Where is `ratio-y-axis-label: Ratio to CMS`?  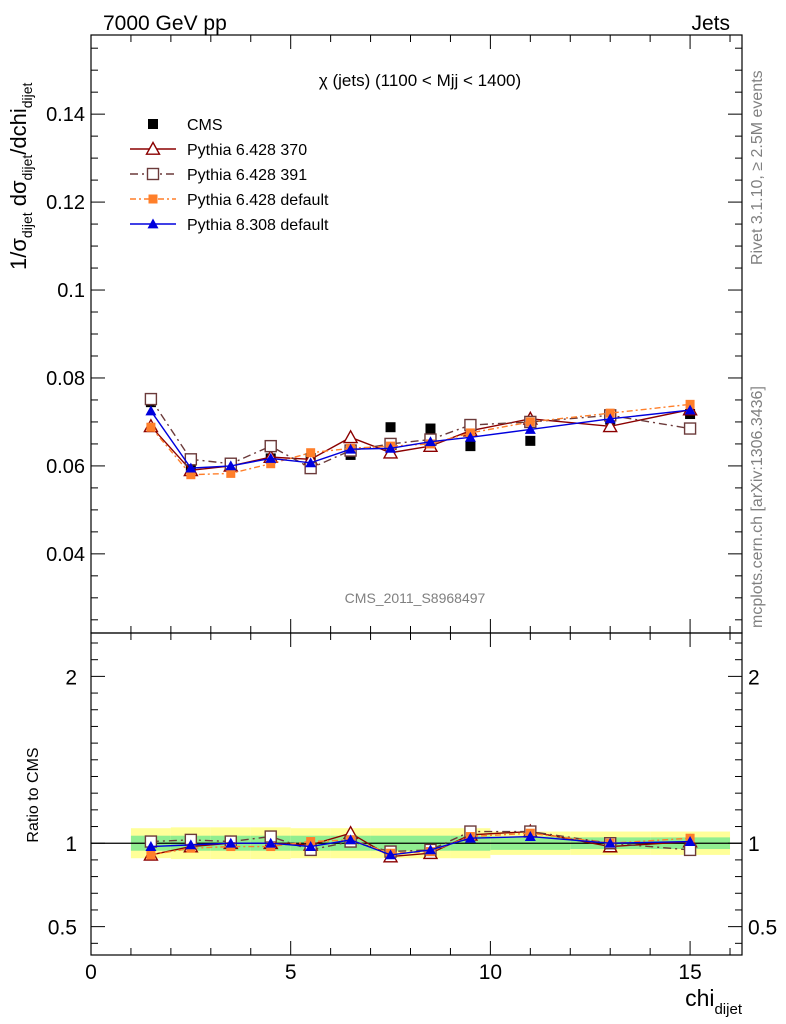 ratio-y-axis-label: Ratio to CMS is located at coordinates (33, 794).